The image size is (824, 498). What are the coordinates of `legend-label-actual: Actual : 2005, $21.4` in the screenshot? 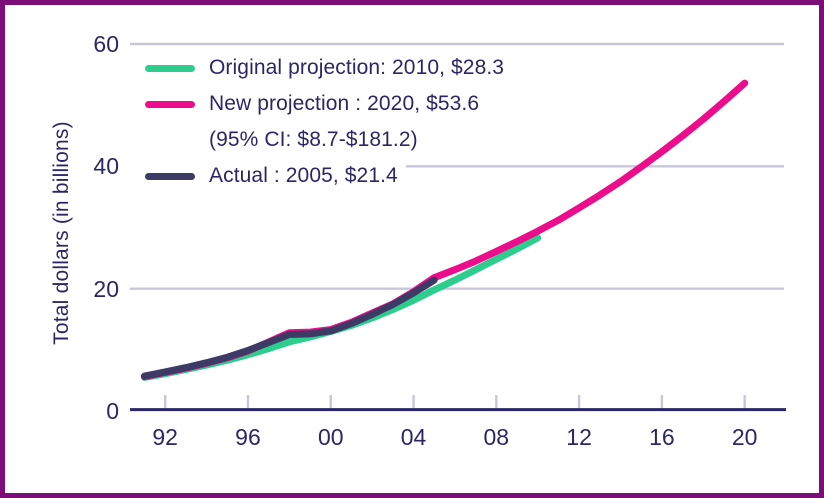 It's located at (303, 175).